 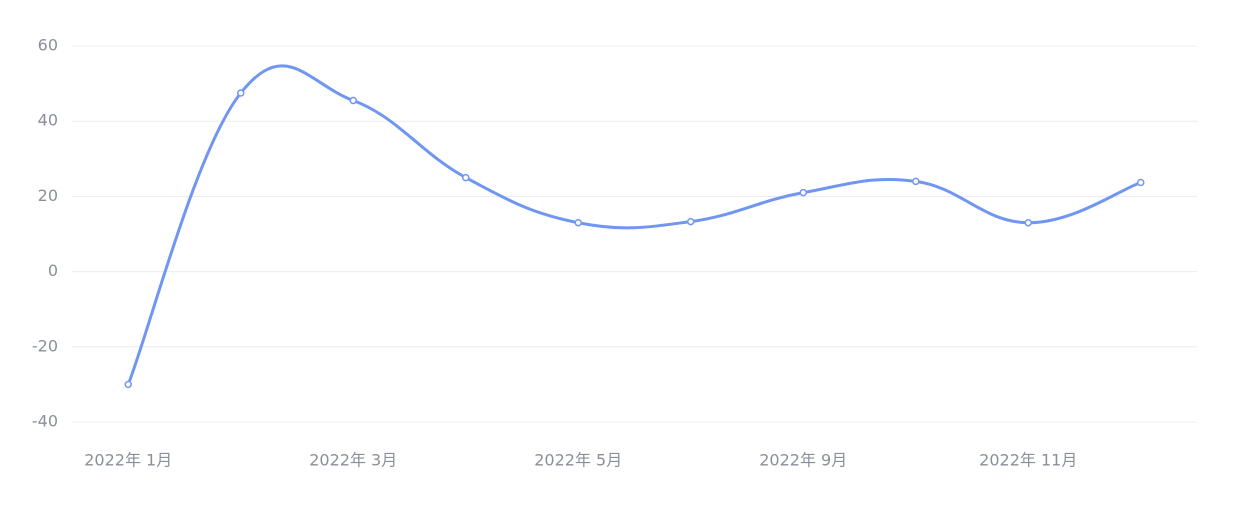 I want to click on x-tick-label: 2022年 9月, so click(x=803, y=460).